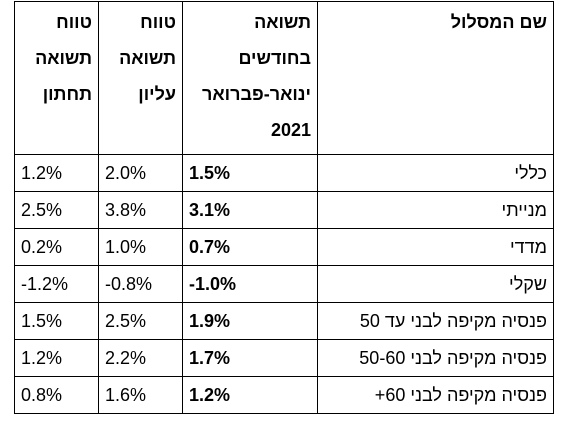 The width and height of the screenshot is (568, 424). What do you see at coordinates (56, 284) in the screenshot?
I see `lower-range-cell: -1.2%` at bounding box center [56, 284].